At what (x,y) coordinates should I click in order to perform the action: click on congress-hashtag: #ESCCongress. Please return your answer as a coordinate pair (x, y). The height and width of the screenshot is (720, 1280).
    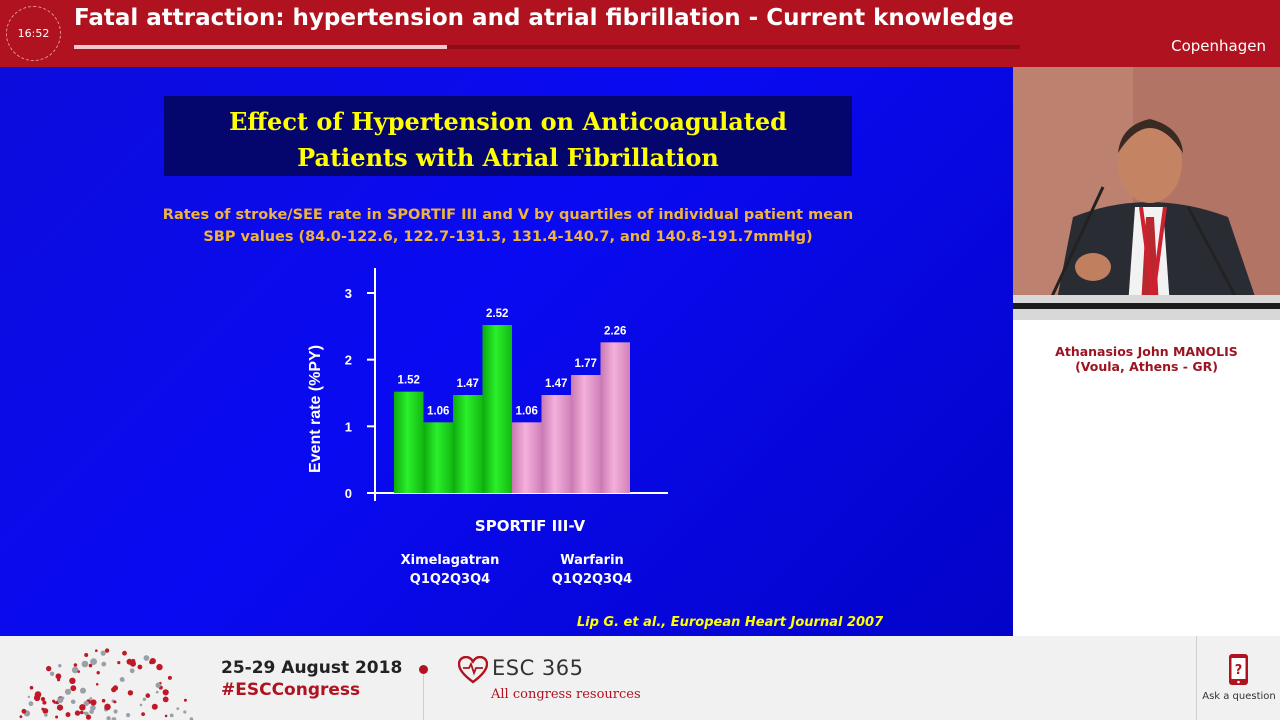
    Looking at the image, I should click on (291, 690).